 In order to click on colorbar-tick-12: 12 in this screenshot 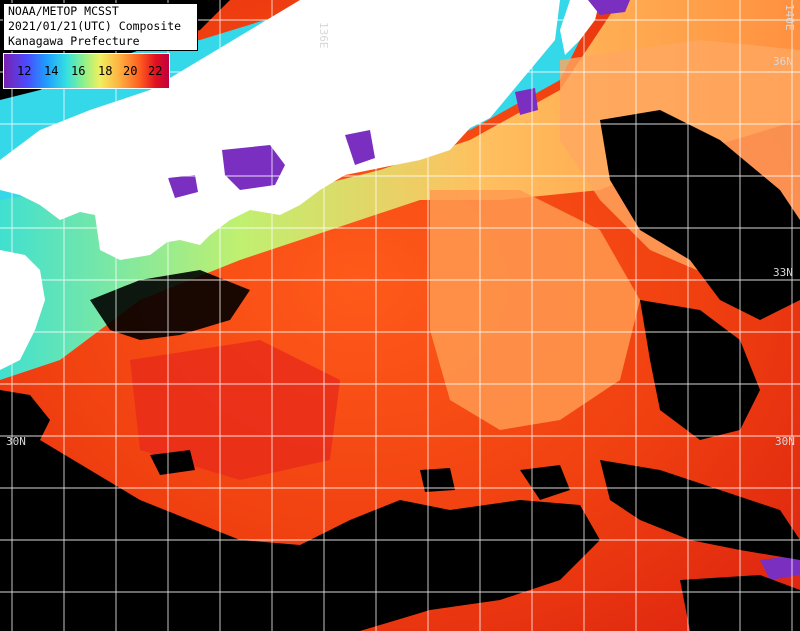, I will do `click(24, 71)`.